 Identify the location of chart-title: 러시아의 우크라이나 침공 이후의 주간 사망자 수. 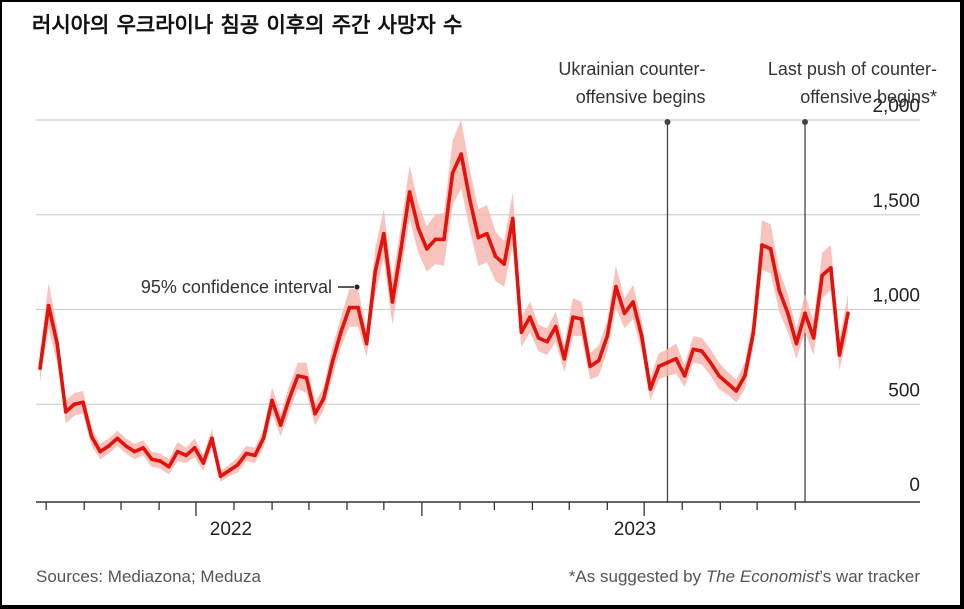
(247, 25).